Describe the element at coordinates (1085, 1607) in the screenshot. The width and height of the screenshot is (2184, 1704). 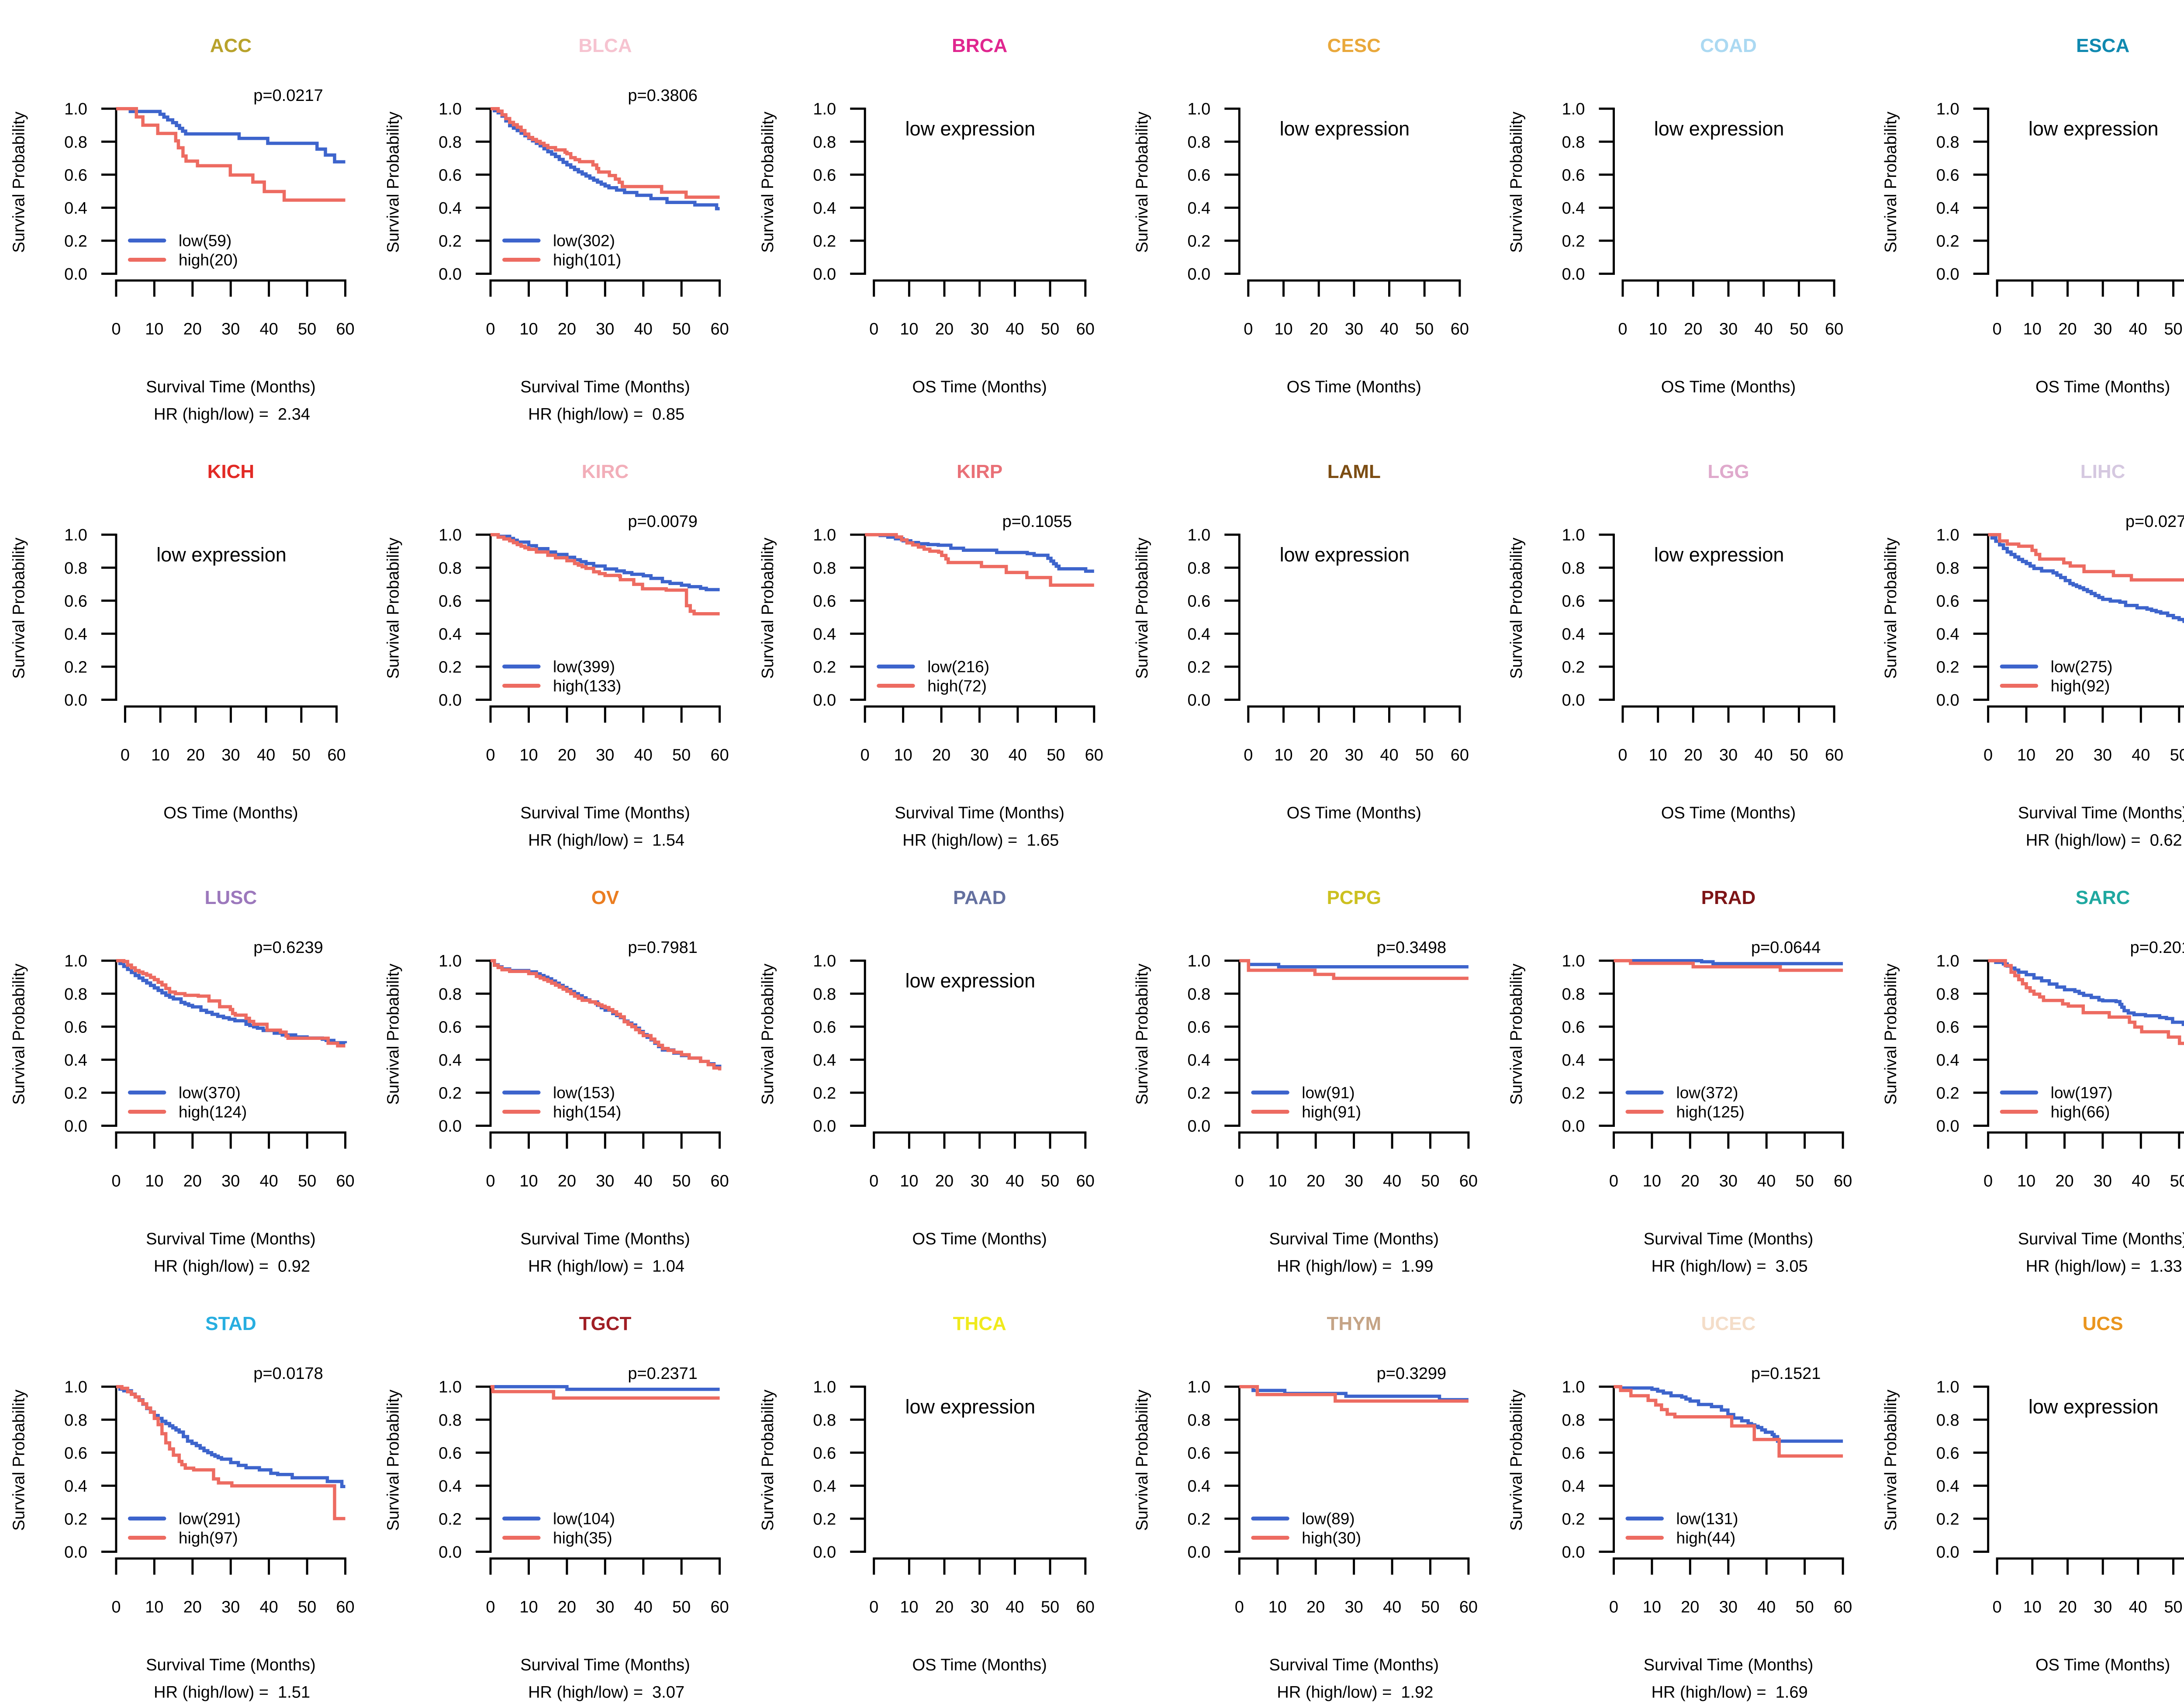
I see `svg-text: 60` at that location.